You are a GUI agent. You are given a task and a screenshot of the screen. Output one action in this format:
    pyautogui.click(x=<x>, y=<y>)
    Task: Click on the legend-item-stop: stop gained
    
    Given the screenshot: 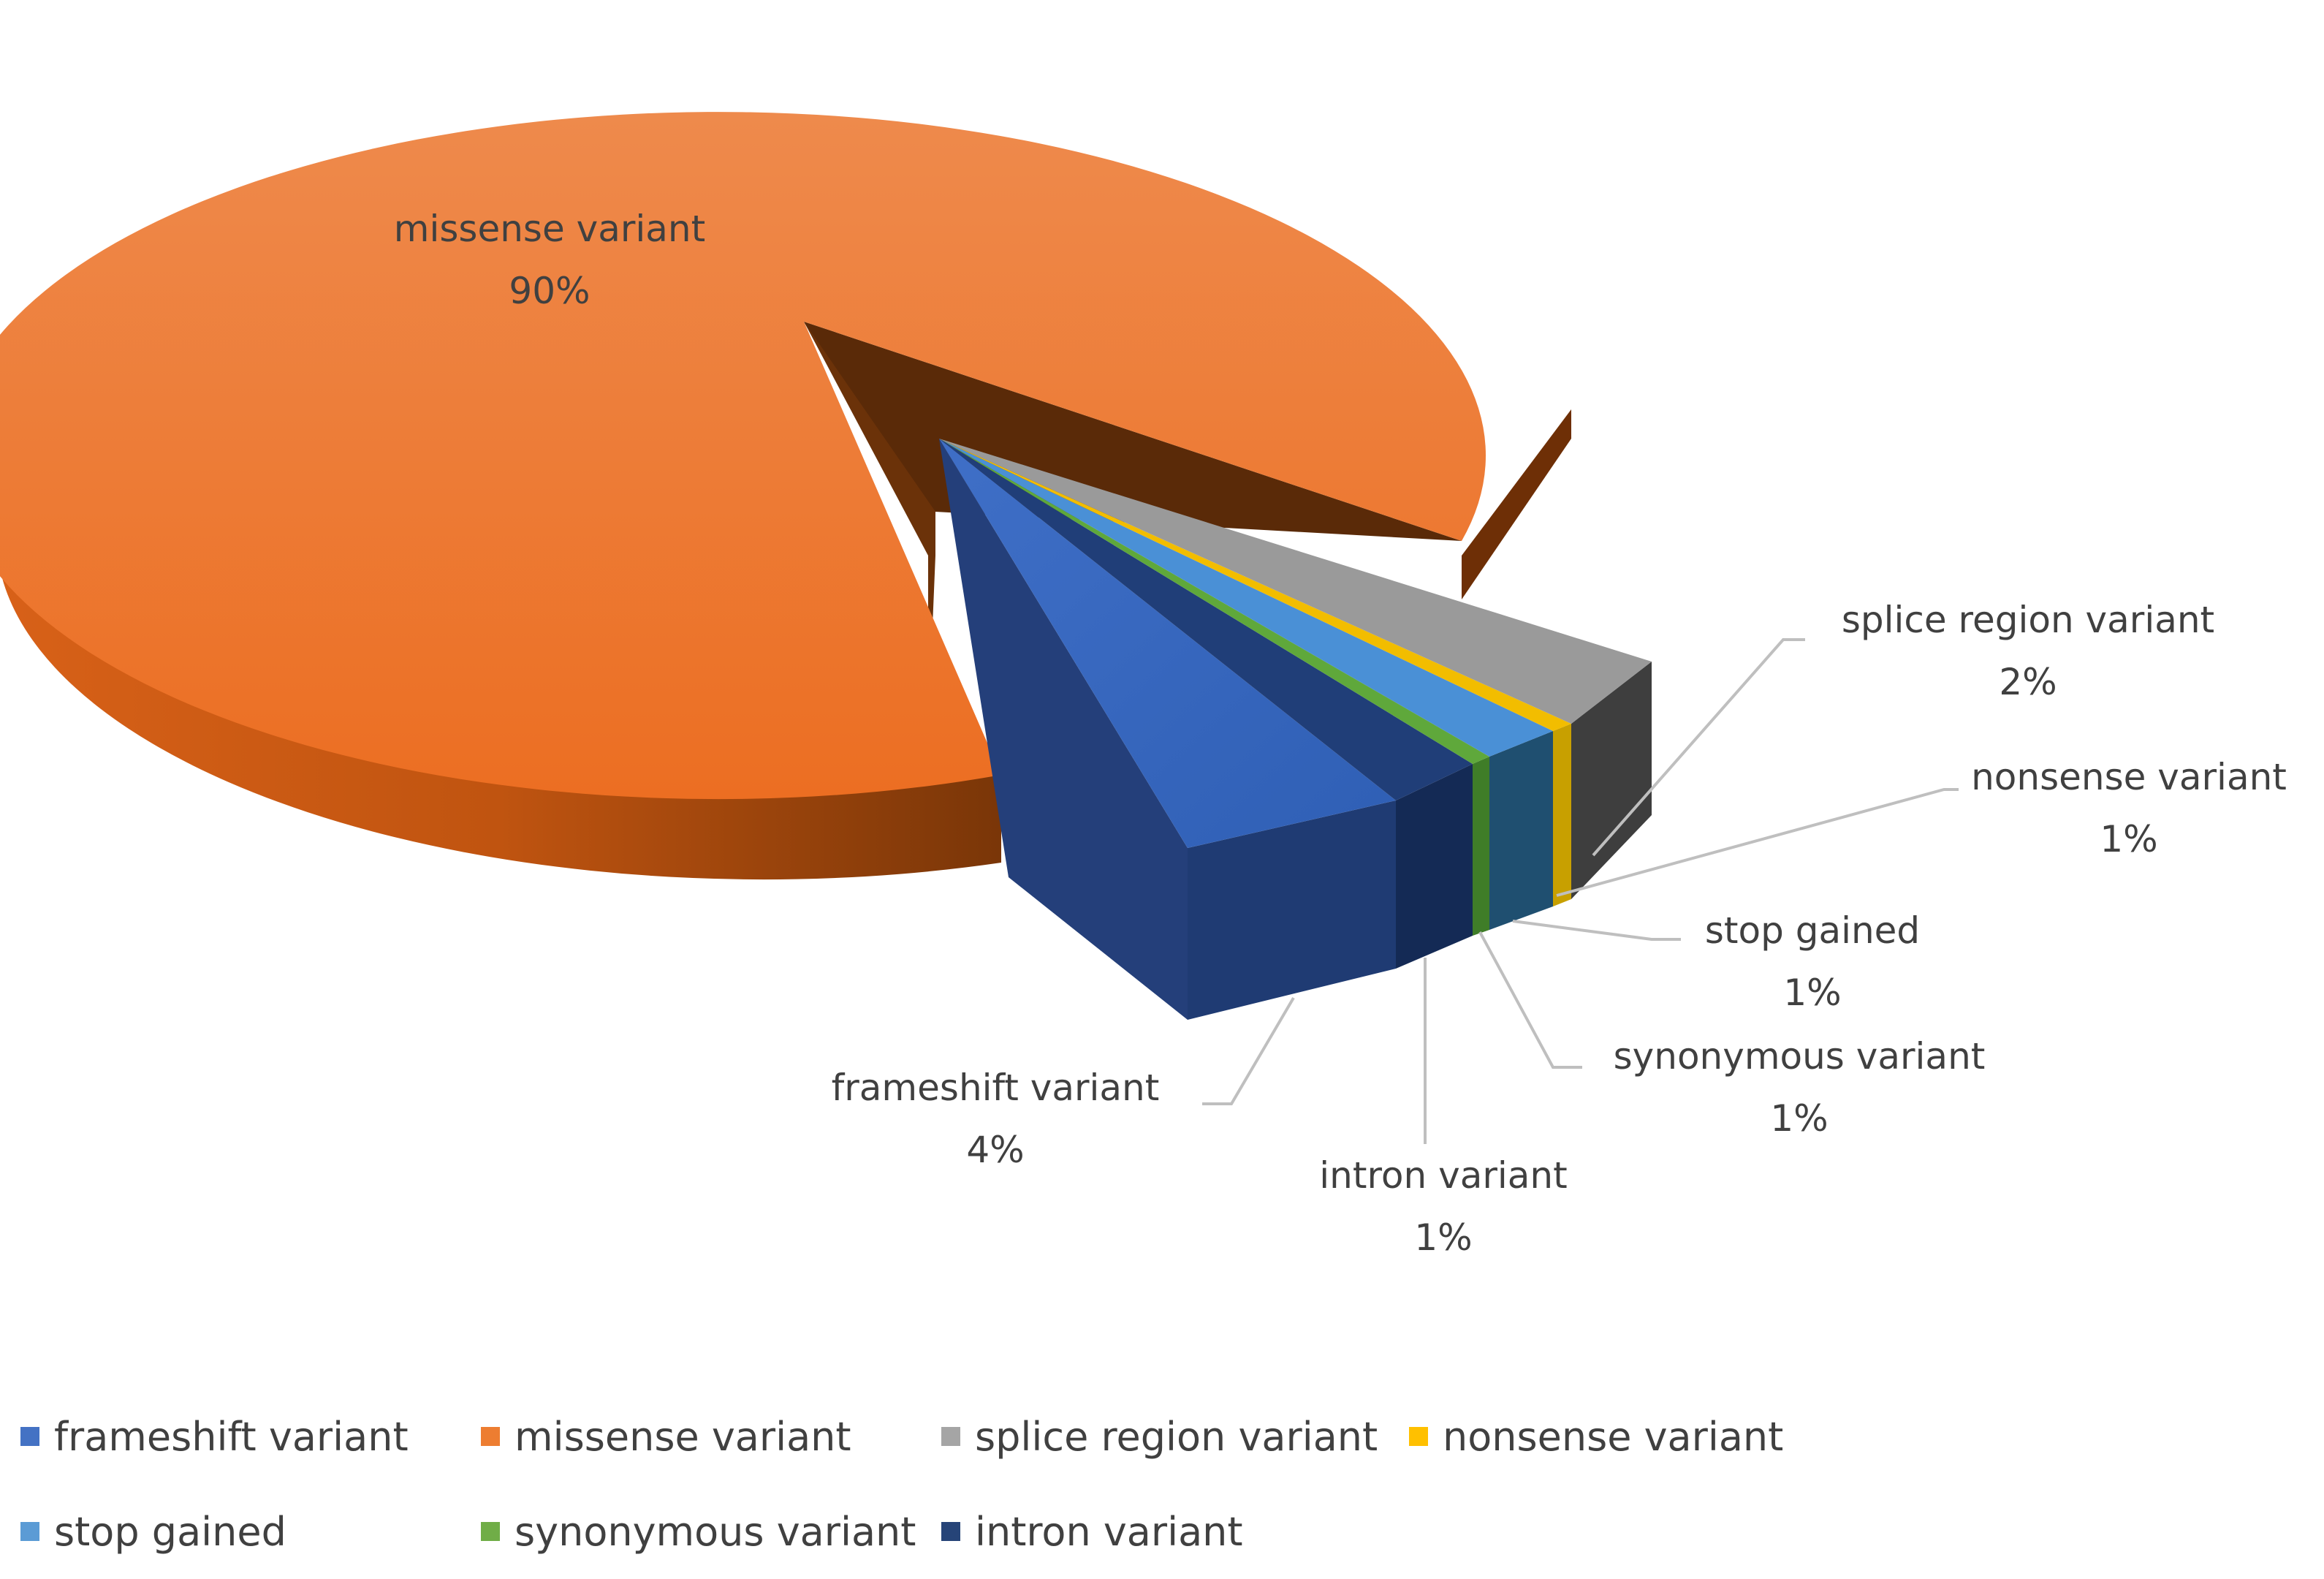 What is the action you would take?
    pyautogui.click(x=250, y=1532)
    